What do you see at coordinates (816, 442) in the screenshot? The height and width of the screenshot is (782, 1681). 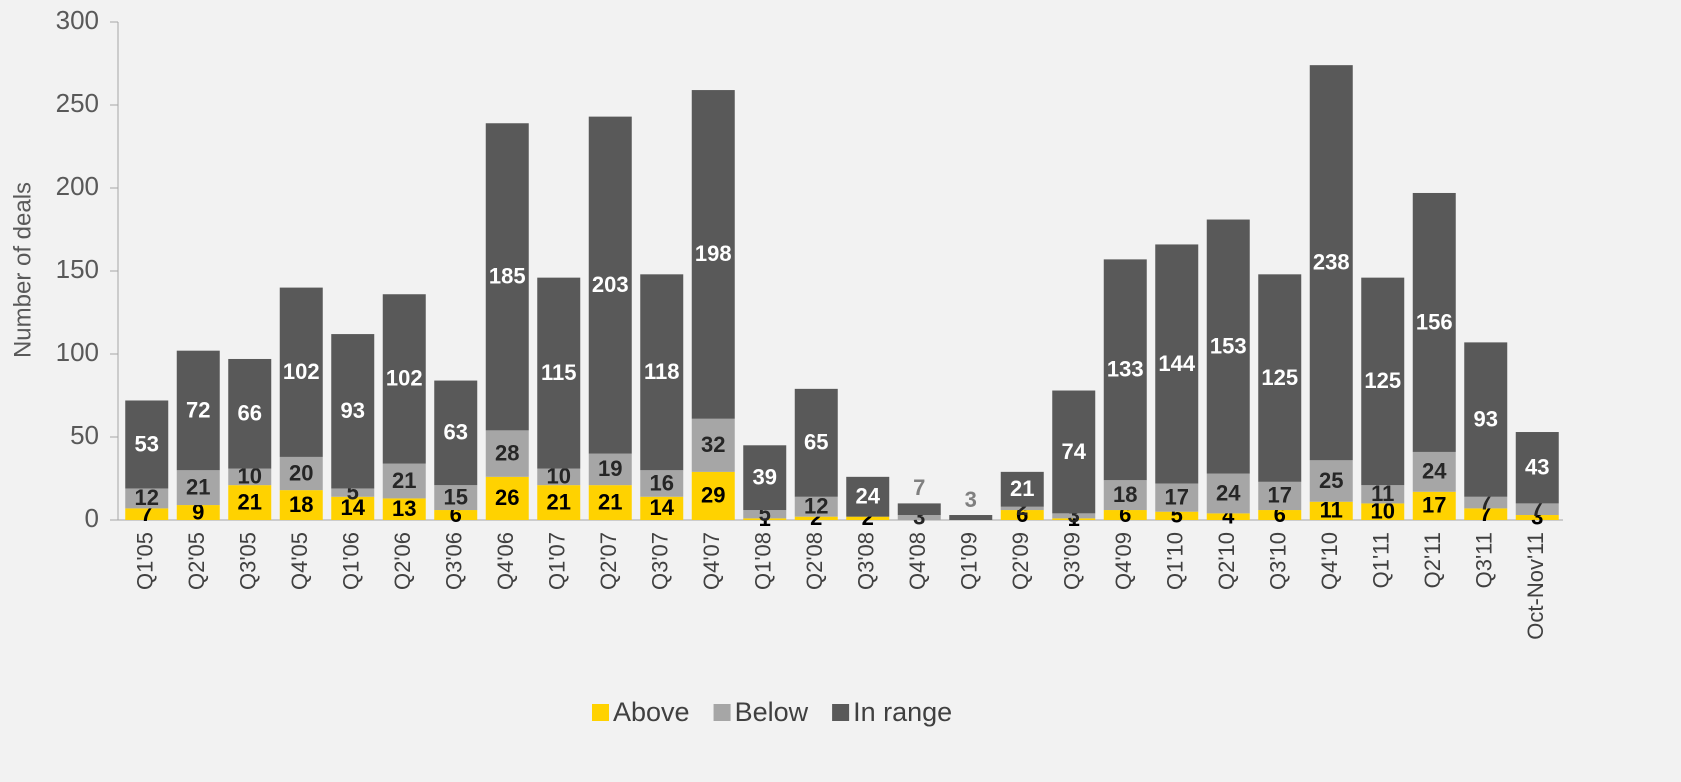 I see `value-label: 65` at bounding box center [816, 442].